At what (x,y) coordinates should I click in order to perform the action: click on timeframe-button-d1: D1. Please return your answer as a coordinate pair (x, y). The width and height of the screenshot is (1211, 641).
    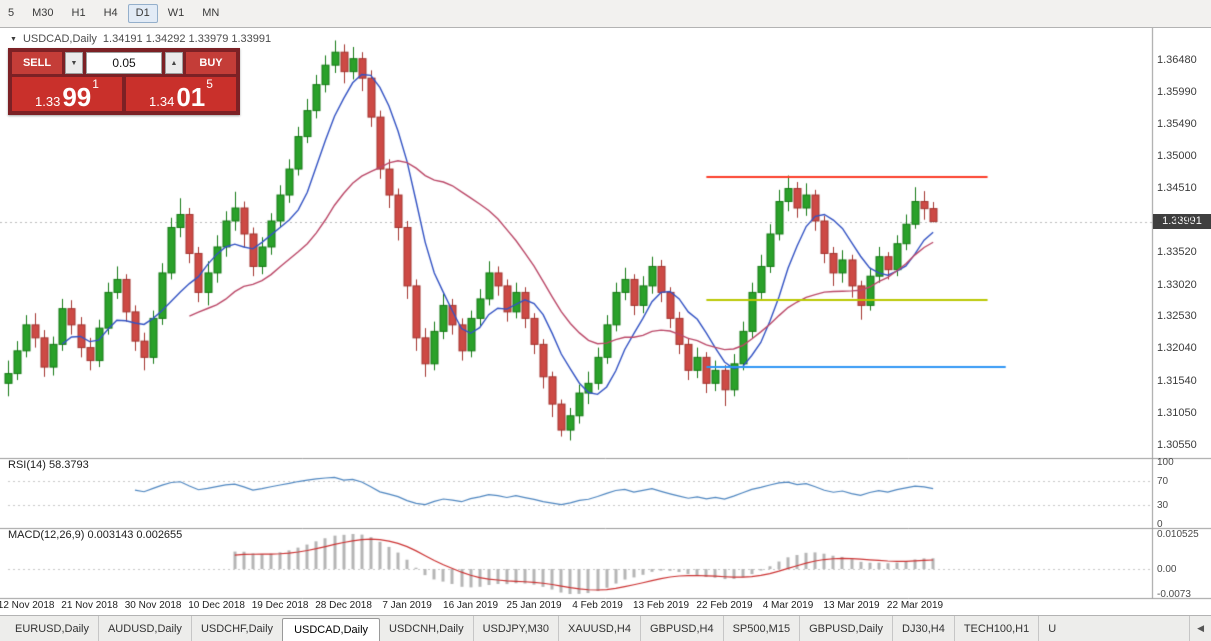
    Looking at the image, I should click on (142, 13).